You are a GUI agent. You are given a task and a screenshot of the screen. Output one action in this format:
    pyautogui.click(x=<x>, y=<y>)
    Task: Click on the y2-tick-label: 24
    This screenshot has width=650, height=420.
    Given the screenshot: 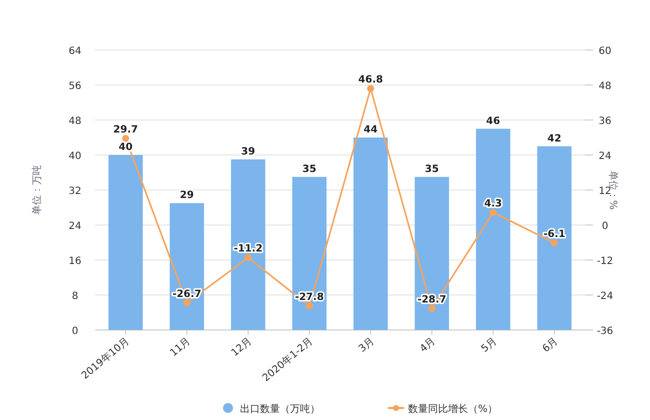 What is the action you would take?
    pyautogui.click(x=605, y=156)
    